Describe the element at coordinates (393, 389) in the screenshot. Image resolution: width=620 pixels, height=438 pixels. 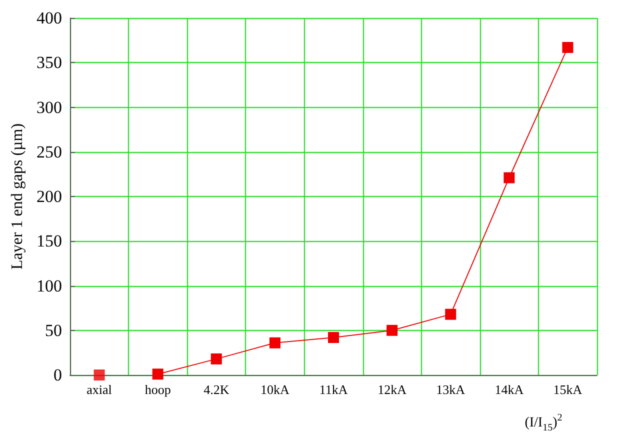
I see `x-tick-label: 12kA` at that location.